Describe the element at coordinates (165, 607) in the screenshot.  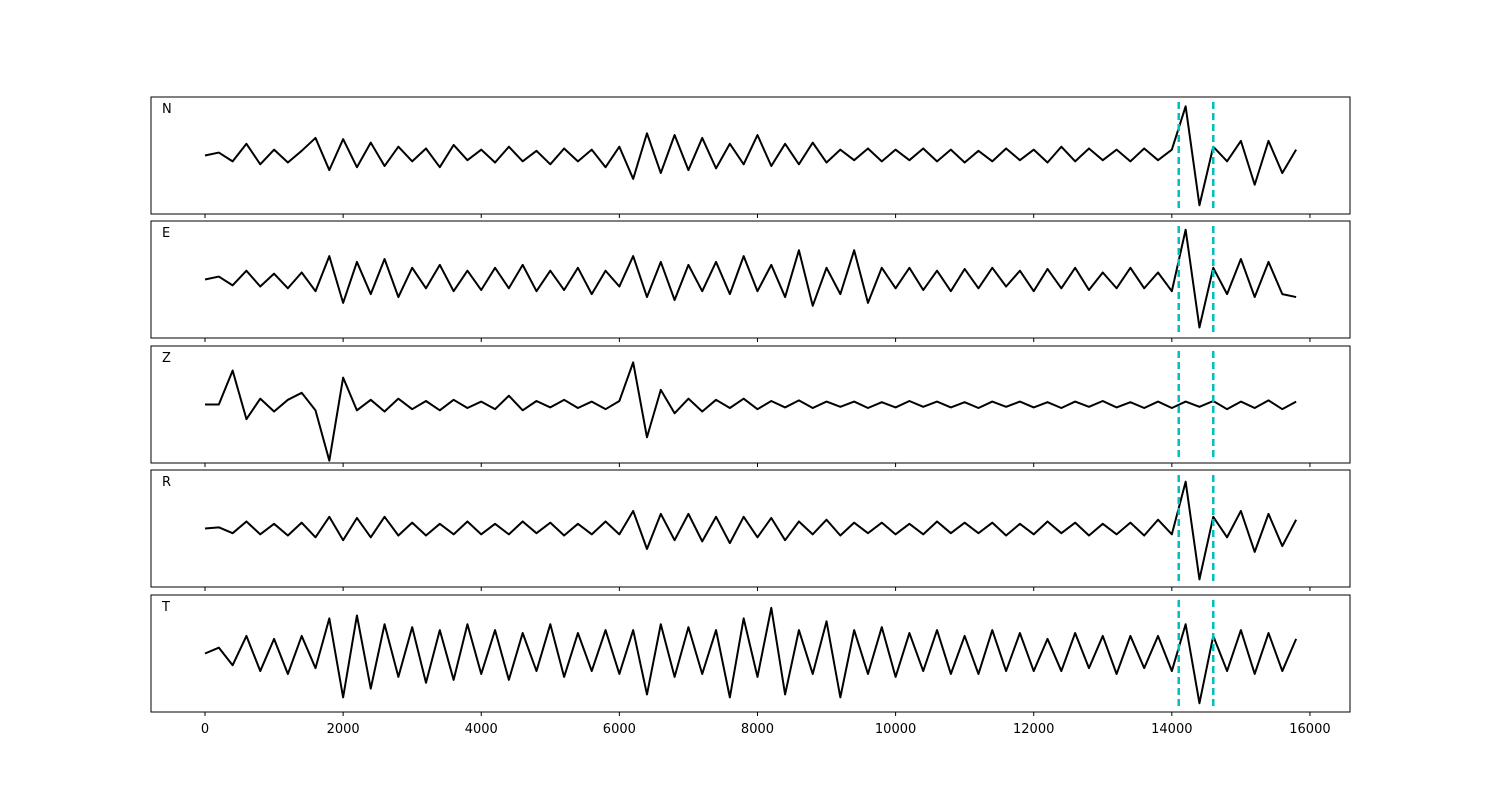
I see `panel-label: T` at that location.